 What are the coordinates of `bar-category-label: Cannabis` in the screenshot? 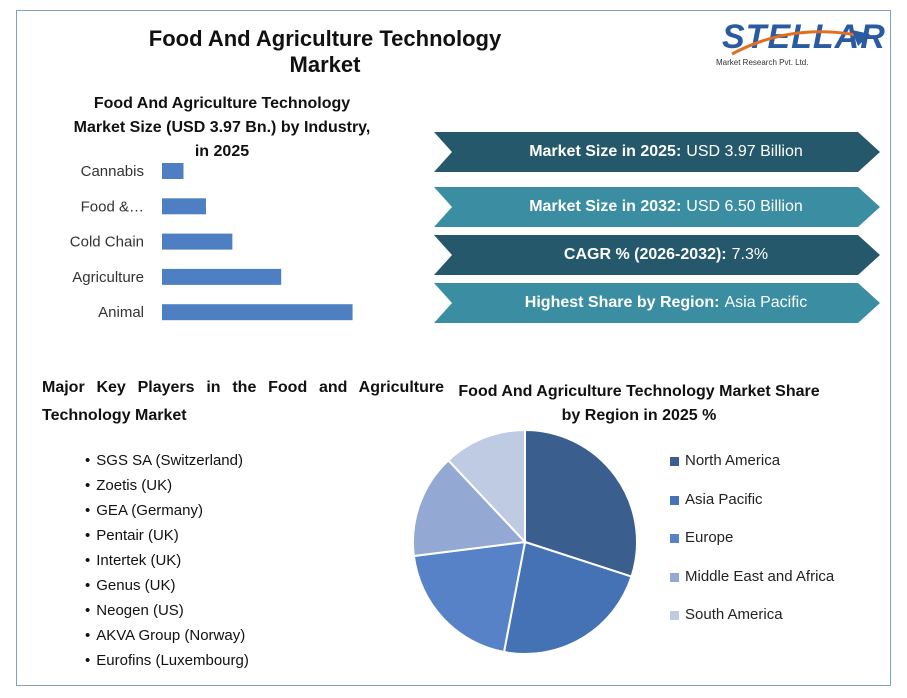 It's located at (112, 171).